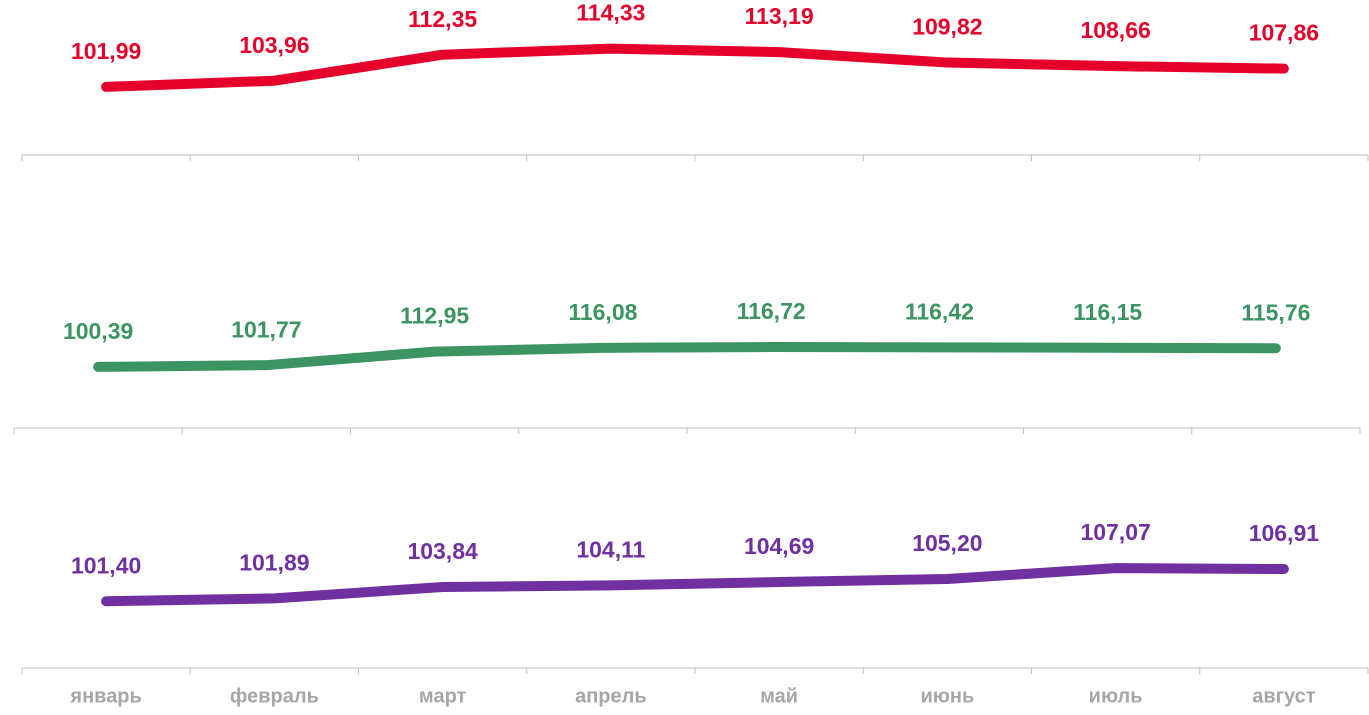 The width and height of the screenshot is (1369, 715). Describe the element at coordinates (779, 696) in the screenshot. I see `x-tick-label: май` at that location.